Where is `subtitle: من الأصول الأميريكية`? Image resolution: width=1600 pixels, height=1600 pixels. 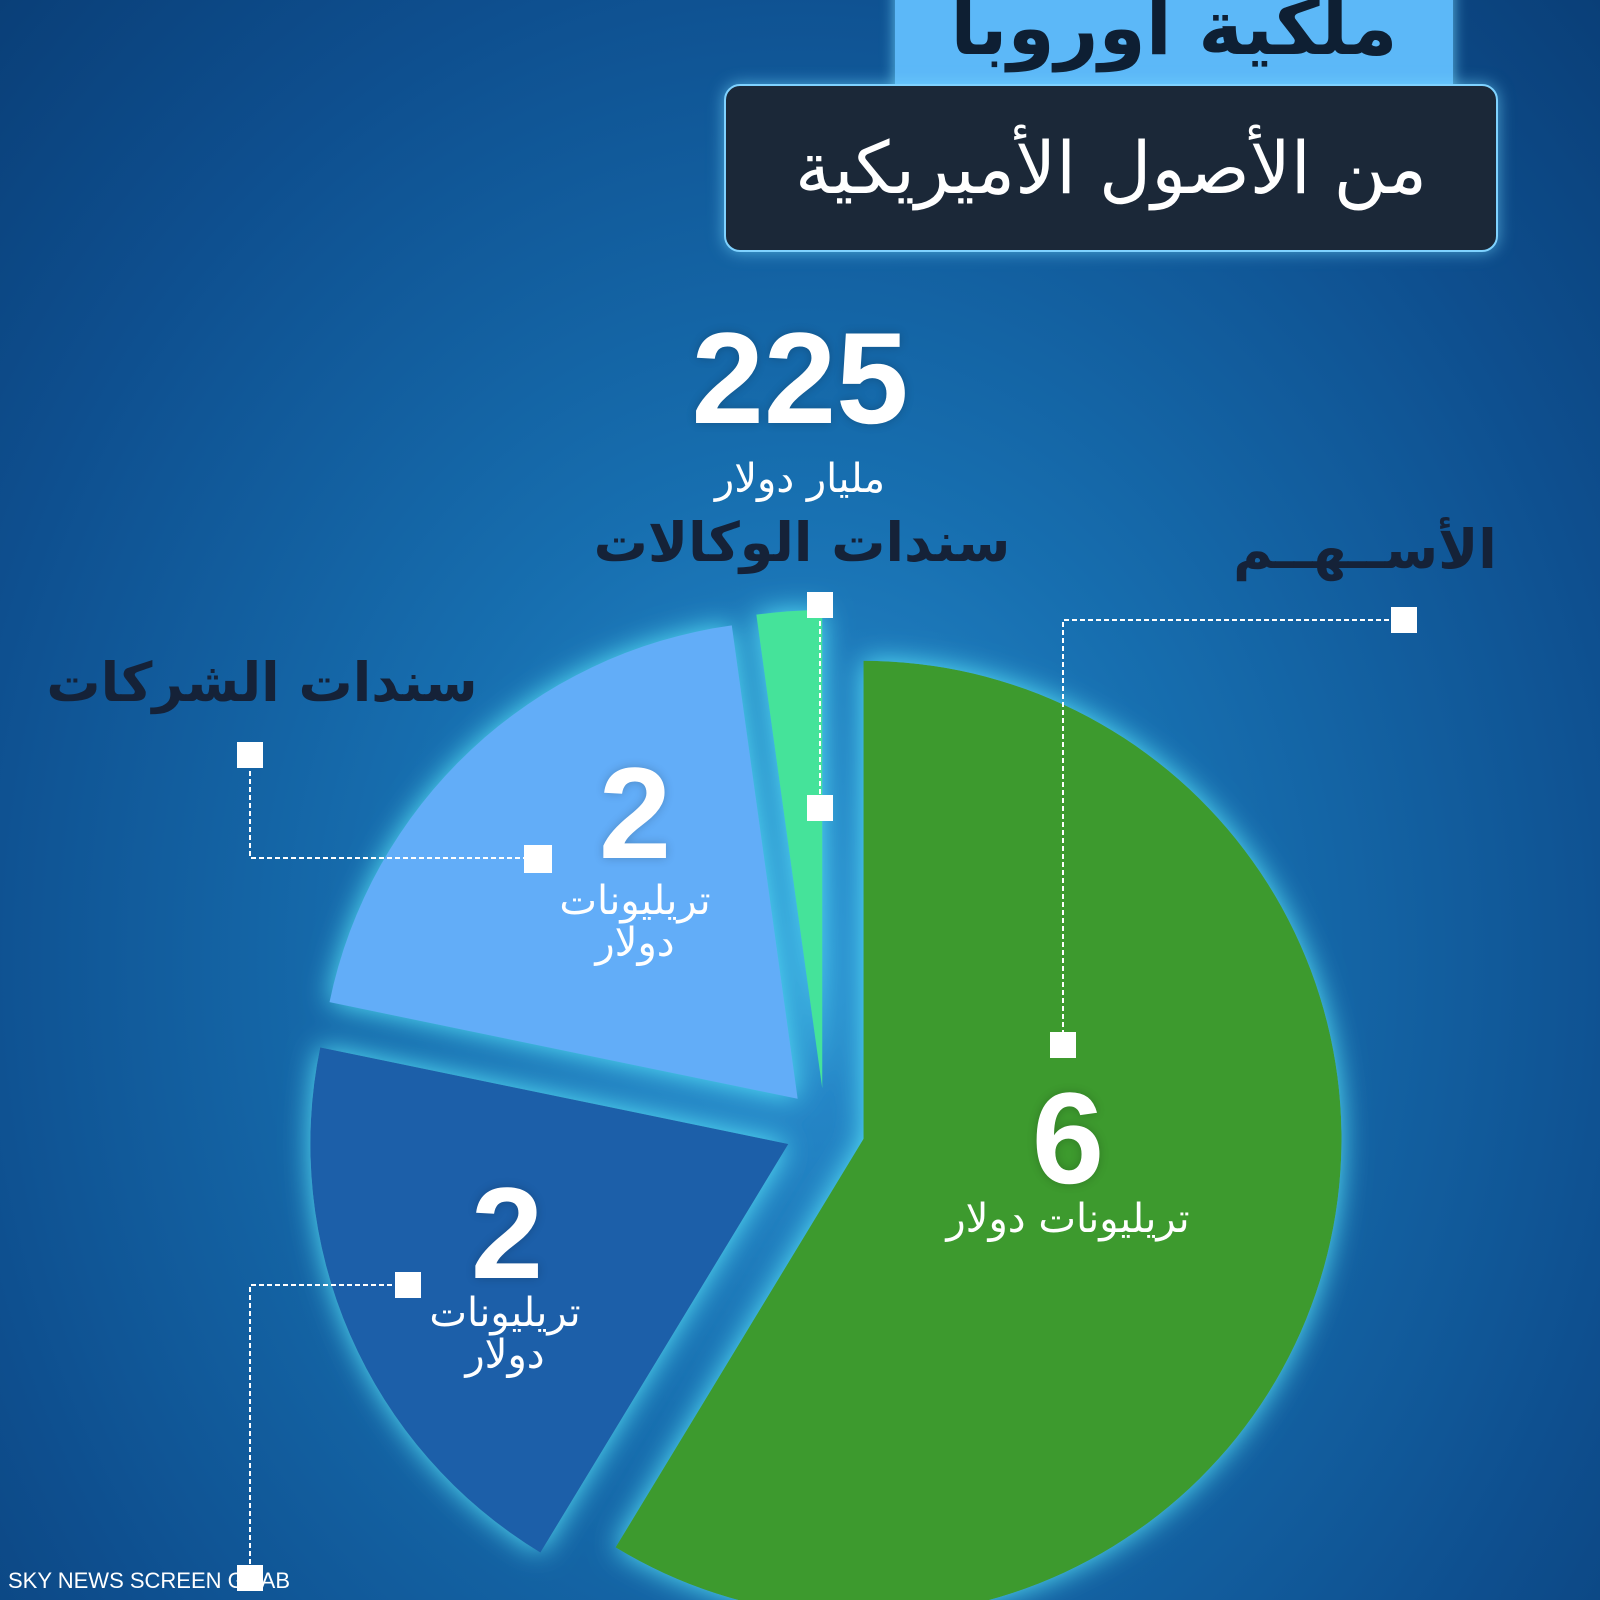
subtitle: من الأصول الأميريكية is located at coordinates (1111, 168).